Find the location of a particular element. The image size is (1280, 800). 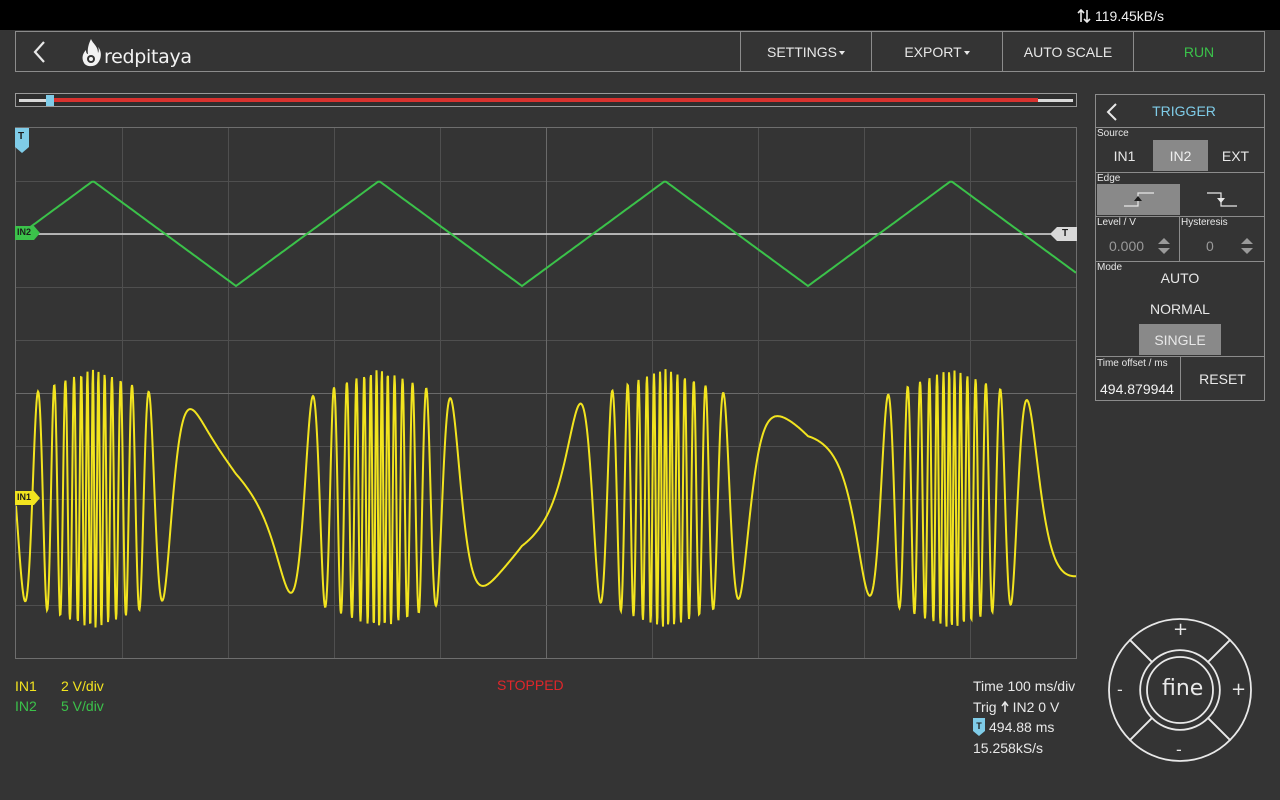

edge-section: Edge is located at coordinates (1180, 195).